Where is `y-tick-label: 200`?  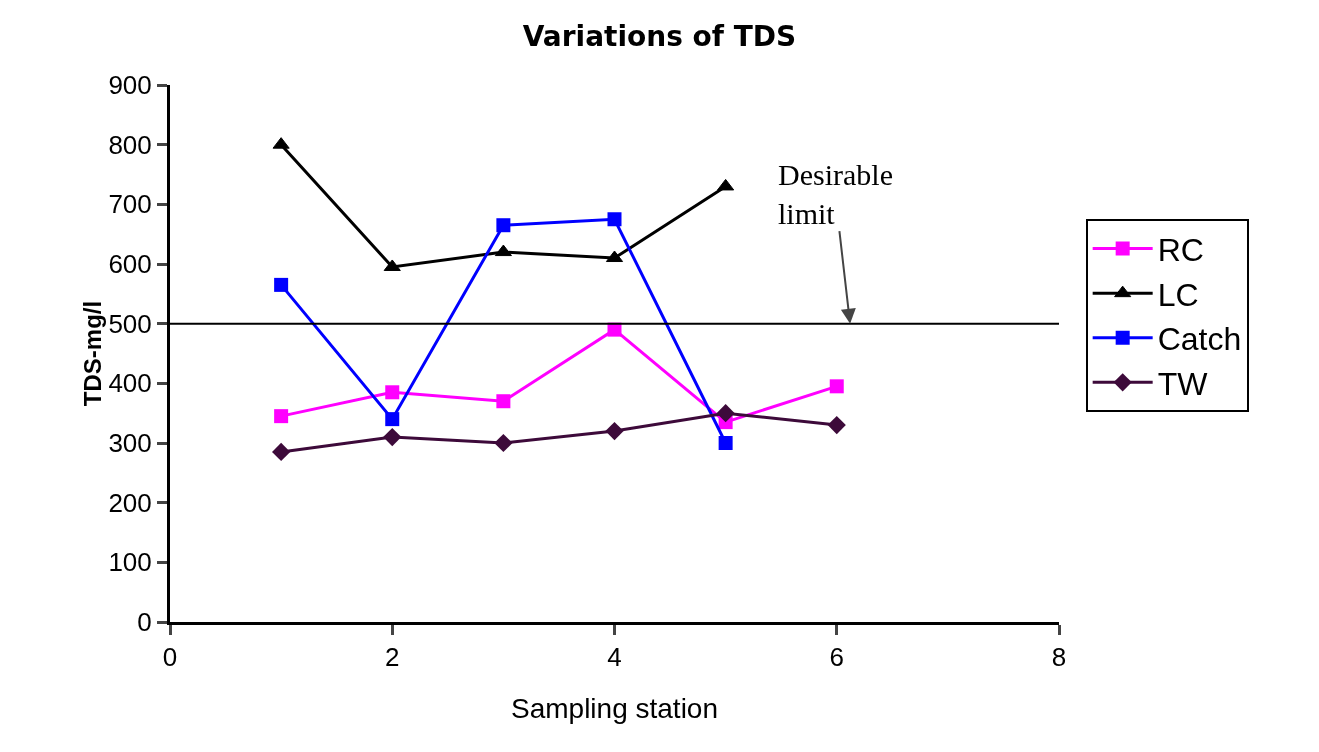
y-tick-label: 200 is located at coordinates (130, 502).